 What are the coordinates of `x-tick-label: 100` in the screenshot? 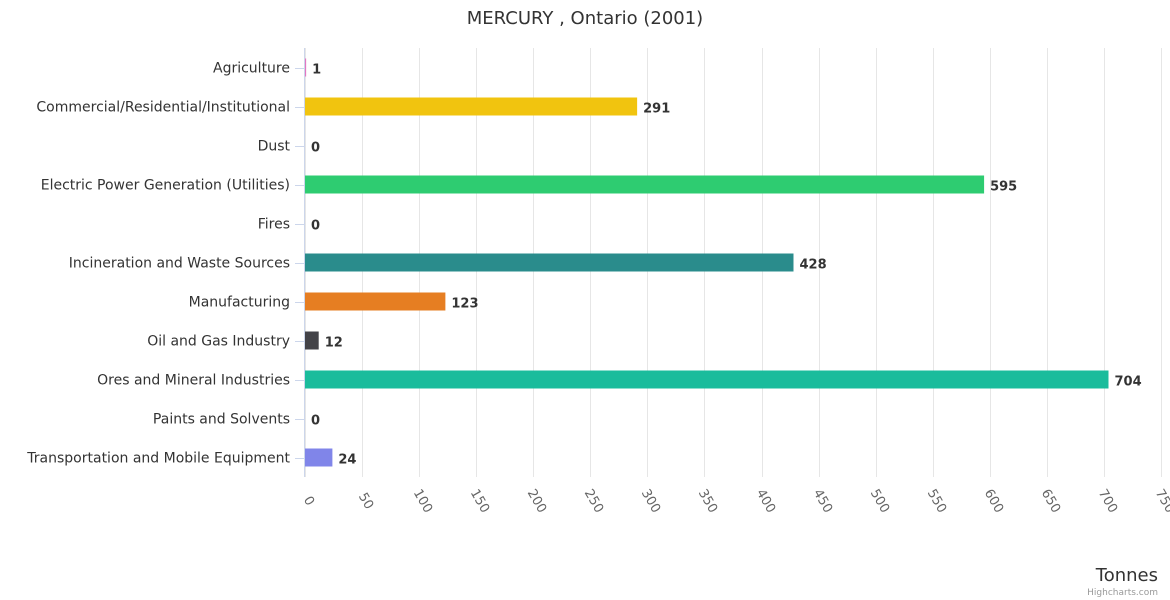 It's located at (422, 501).